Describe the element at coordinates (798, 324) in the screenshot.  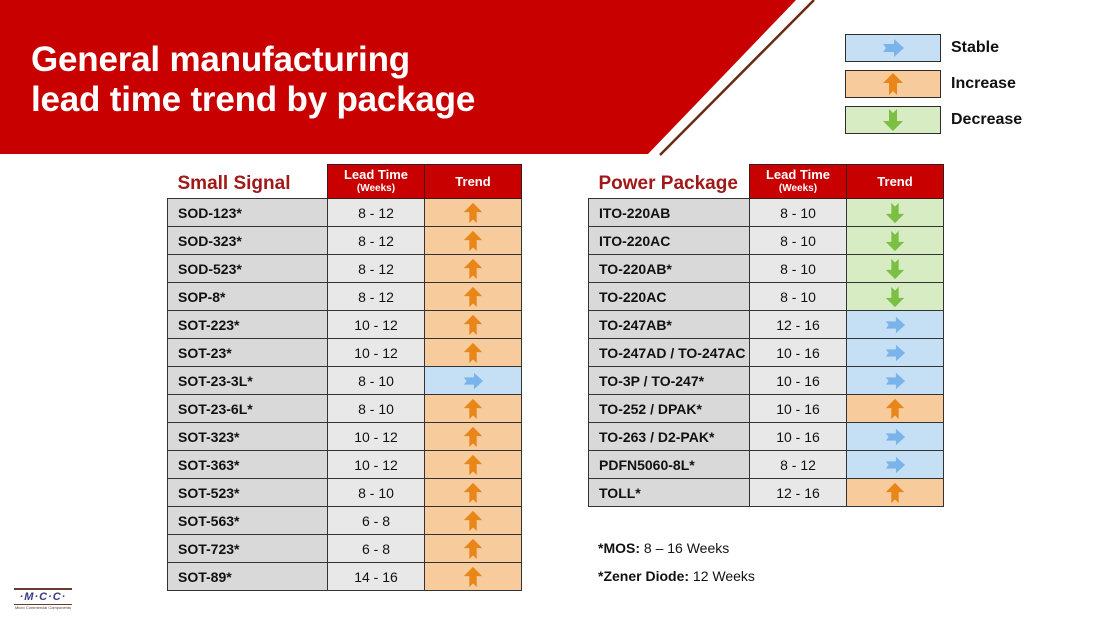
I see `lead-time: 12 - 16` at that location.